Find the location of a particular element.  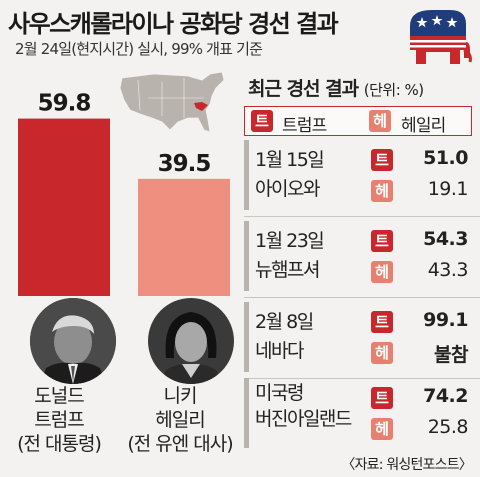

legend-trump-badge: 트 is located at coordinates (262, 121).